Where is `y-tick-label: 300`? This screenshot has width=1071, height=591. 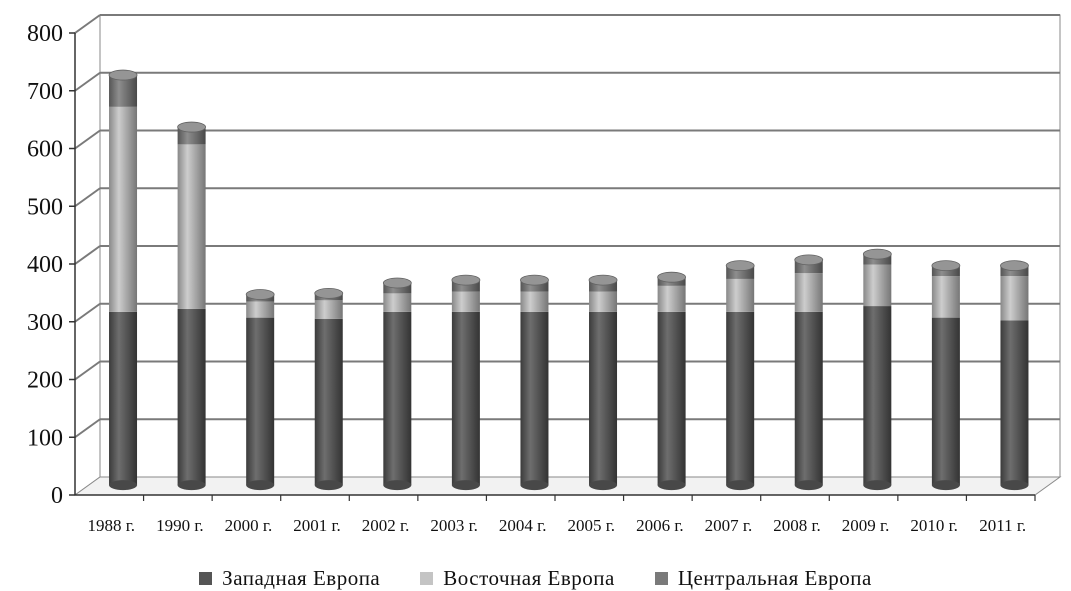 y-tick-label: 300 is located at coordinates (45, 323).